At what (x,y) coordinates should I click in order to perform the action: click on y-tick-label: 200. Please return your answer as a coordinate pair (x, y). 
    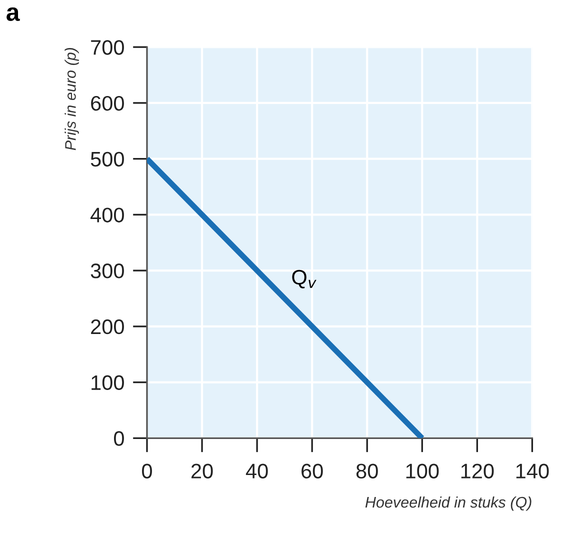
    Looking at the image, I should click on (107, 326).